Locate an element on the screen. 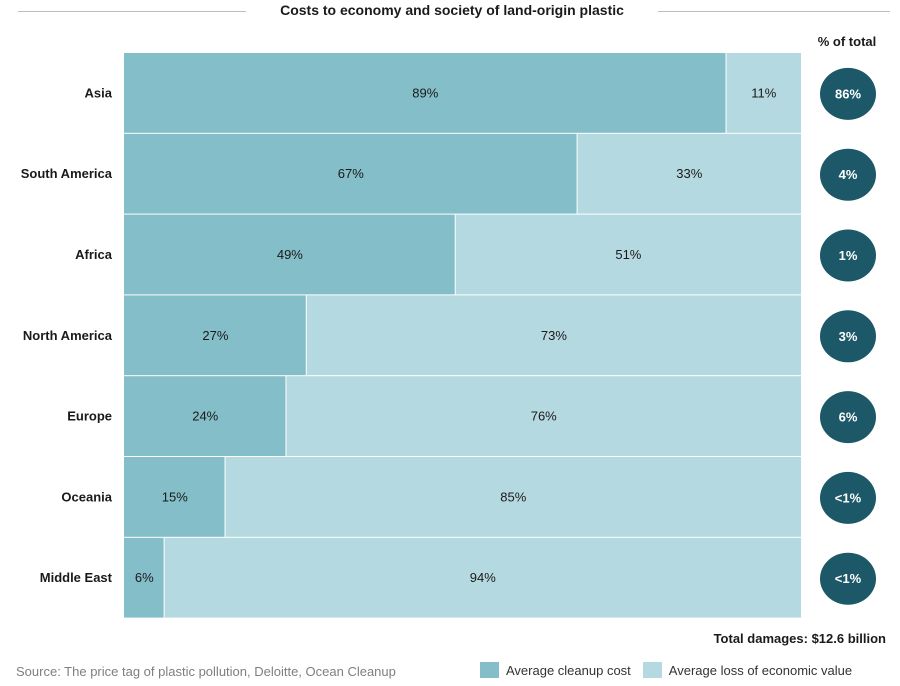 Image resolution: width=900 pixels, height=686 pixels. bar-europe-average-cleanup-cost is located at coordinates (205, 416).